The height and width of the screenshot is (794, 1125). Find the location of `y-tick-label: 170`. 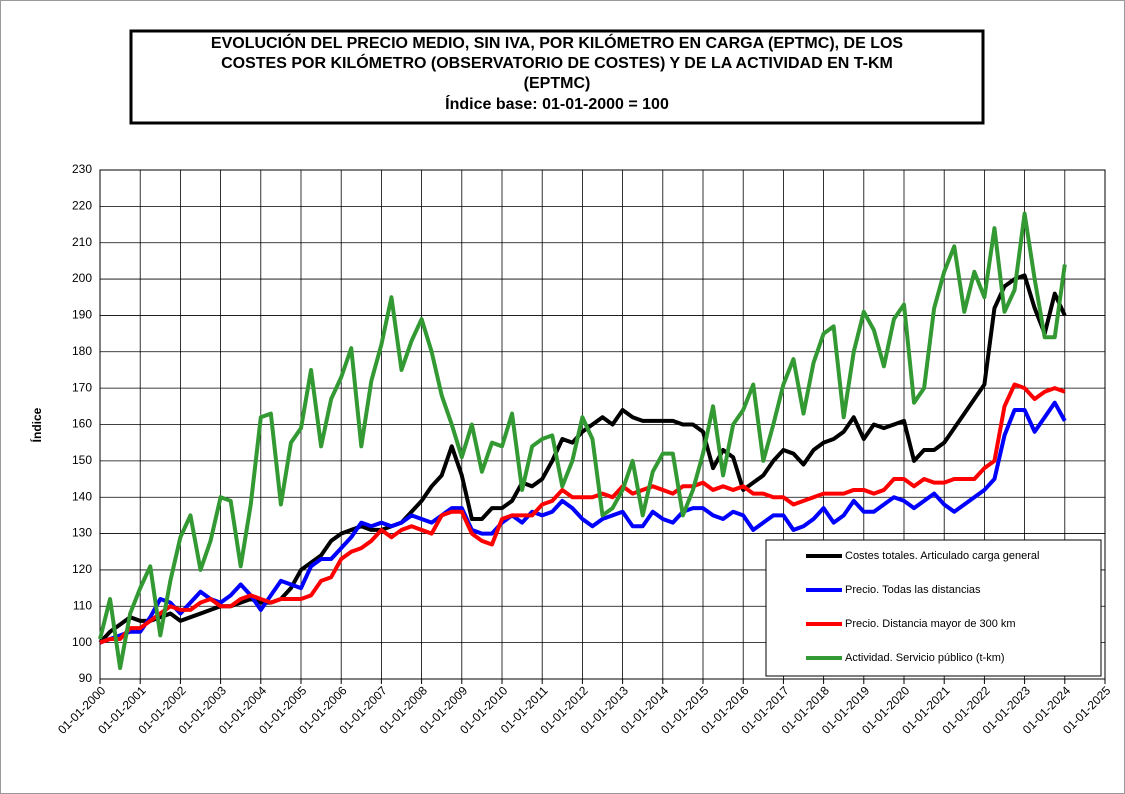

y-tick-label: 170 is located at coordinates (82, 387).